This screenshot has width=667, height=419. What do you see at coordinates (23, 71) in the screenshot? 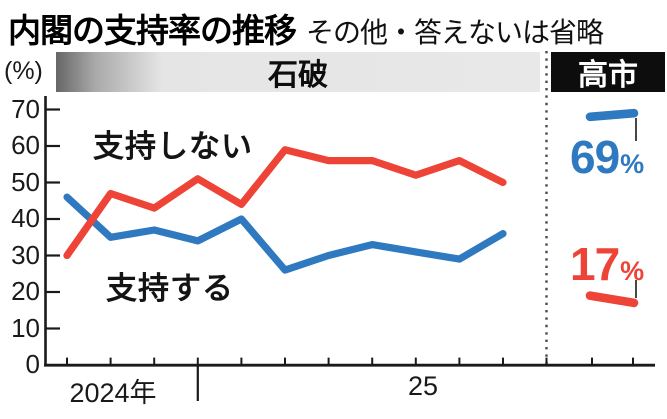
I see `y-axis-unit-label: (%)` at bounding box center [23, 71].